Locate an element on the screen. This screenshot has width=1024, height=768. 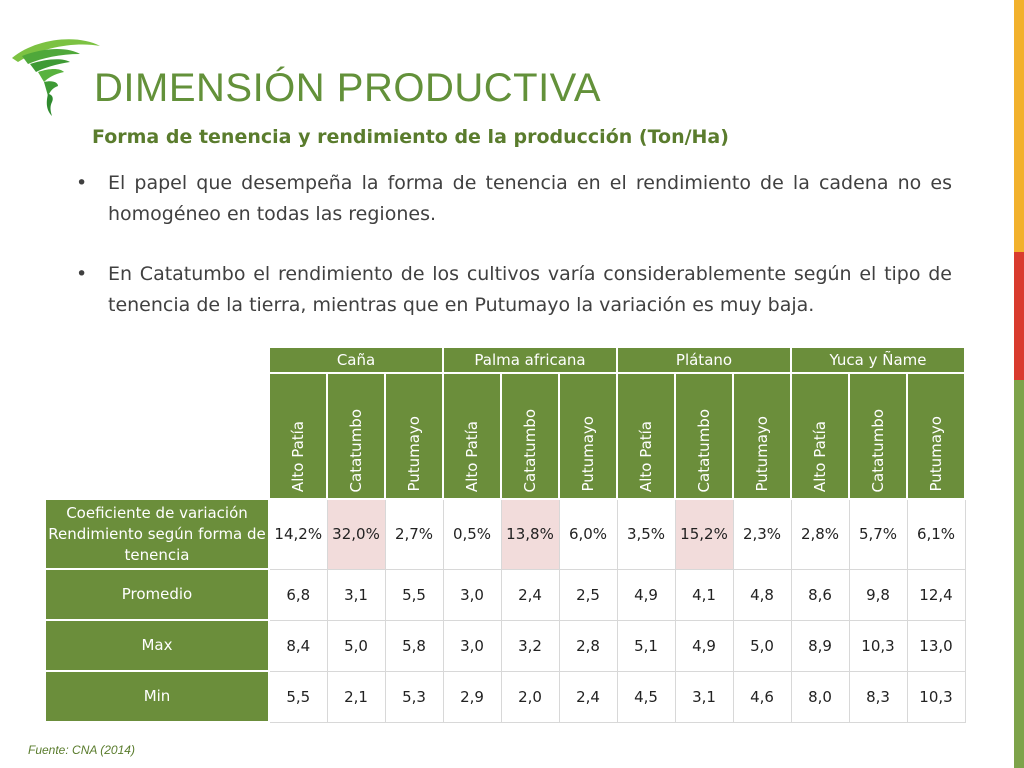
table-cell: 2,1 is located at coordinates (356, 696).